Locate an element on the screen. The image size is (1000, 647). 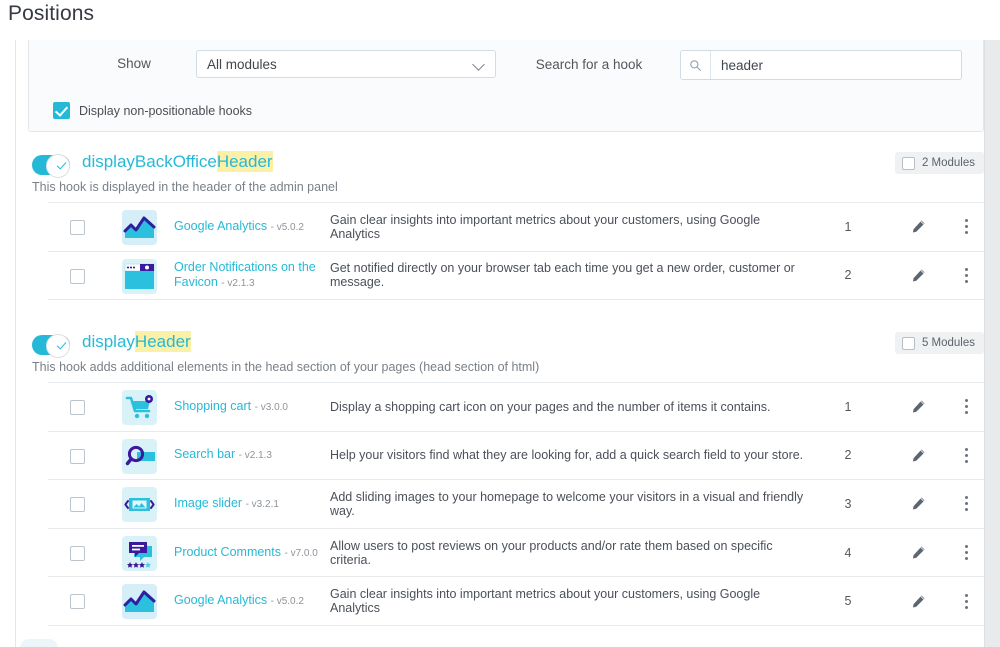
module-filter-select: All modules is located at coordinates (346, 64).